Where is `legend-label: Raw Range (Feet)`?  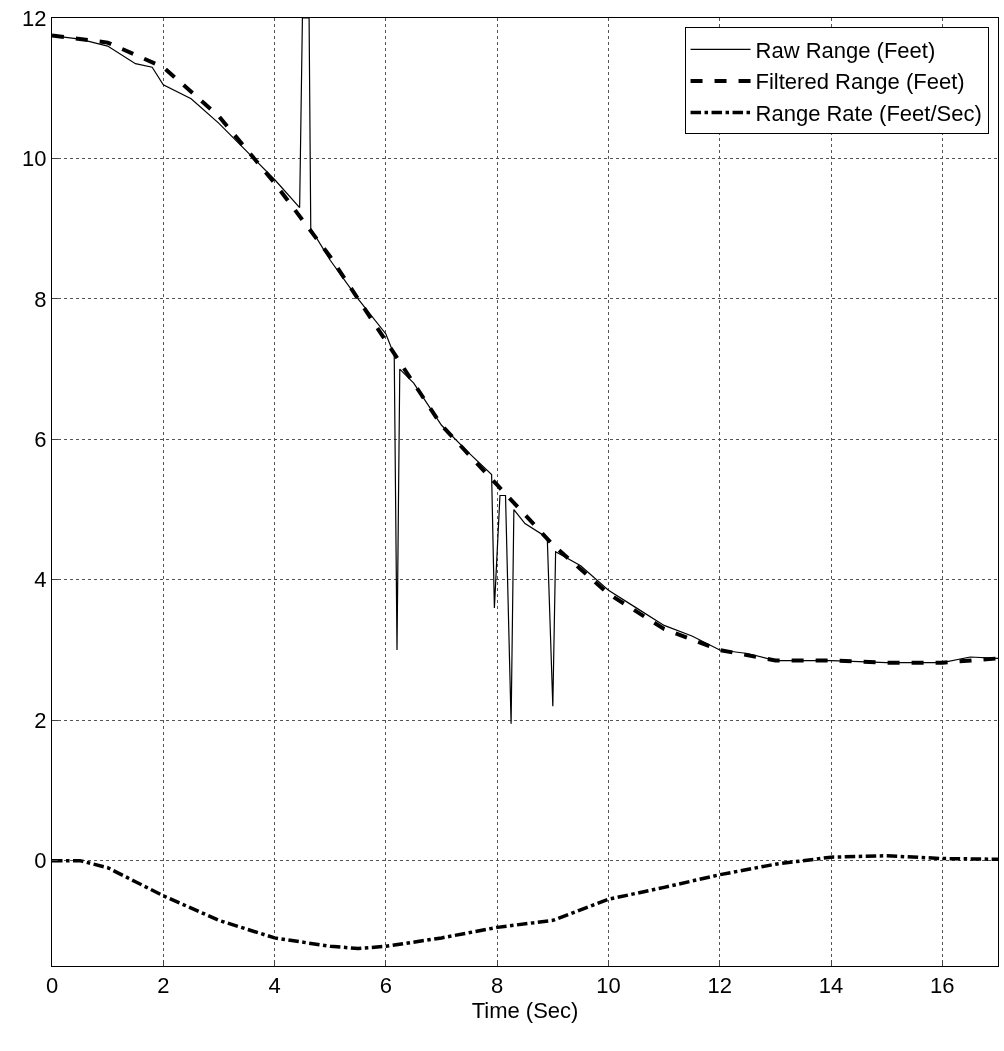 legend-label: Raw Range (Feet) is located at coordinates (845, 50).